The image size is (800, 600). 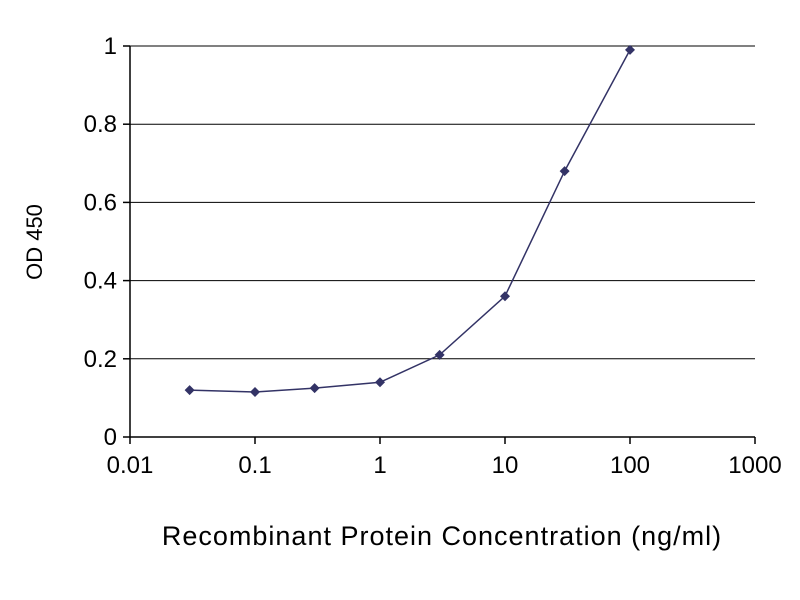 What do you see at coordinates (630, 465) in the screenshot?
I see `x-tick-label: 100` at bounding box center [630, 465].